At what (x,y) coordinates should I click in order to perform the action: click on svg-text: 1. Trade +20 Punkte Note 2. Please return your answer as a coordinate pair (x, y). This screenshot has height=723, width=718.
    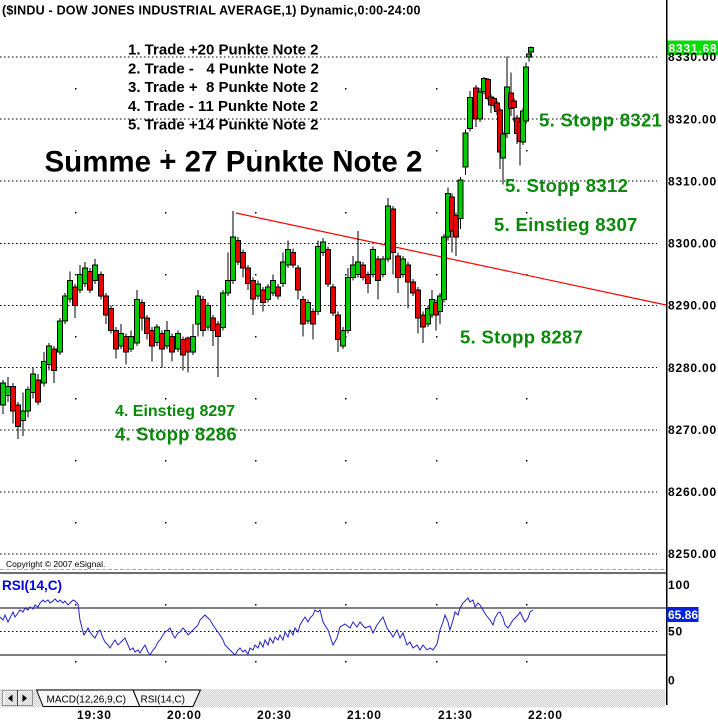
    Looking at the image, I should click on (223, 50).